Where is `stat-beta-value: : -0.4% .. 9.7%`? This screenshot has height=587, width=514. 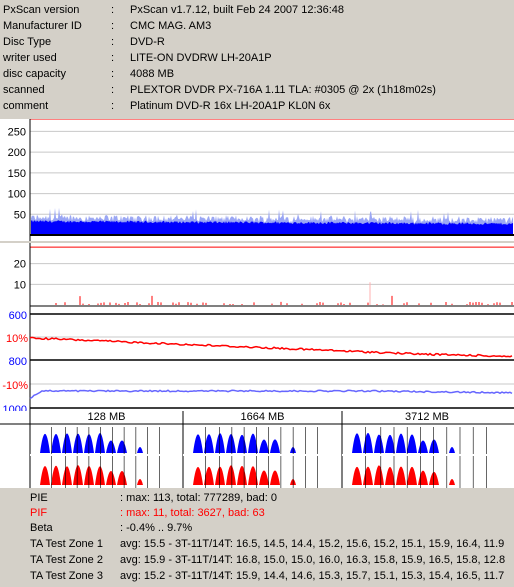
stat-beta-value: : -0.4% .. 9.7% is located at coordinates (156, 528).